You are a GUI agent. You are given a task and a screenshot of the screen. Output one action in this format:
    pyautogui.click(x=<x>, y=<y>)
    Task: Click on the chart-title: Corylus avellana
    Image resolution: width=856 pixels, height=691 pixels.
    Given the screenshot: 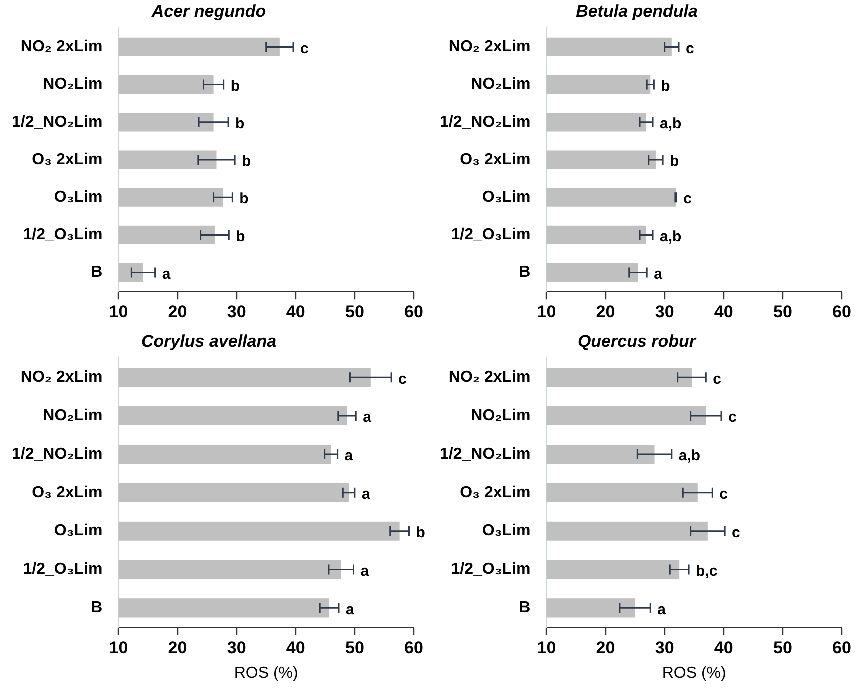 What is the action you would take?
    pyautogui.click(x=209, y=341)
    